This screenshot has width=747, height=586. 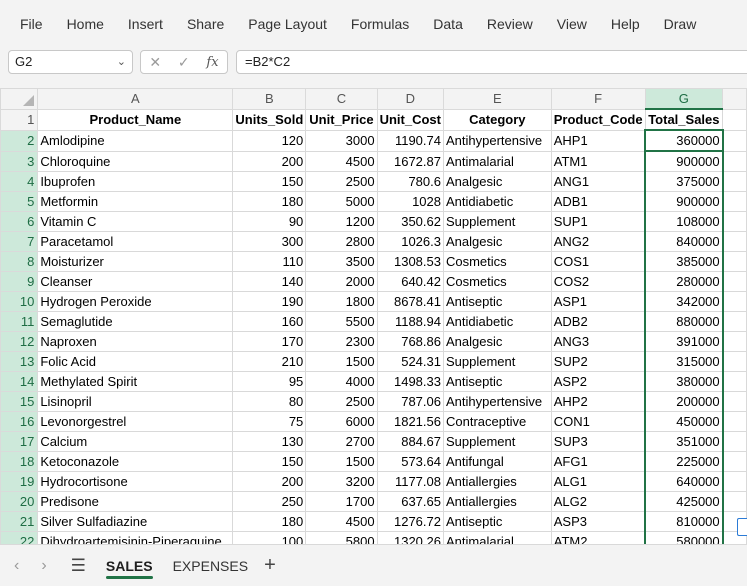 I want to click on menu-draw: Draw, so click(x=680, y=24).